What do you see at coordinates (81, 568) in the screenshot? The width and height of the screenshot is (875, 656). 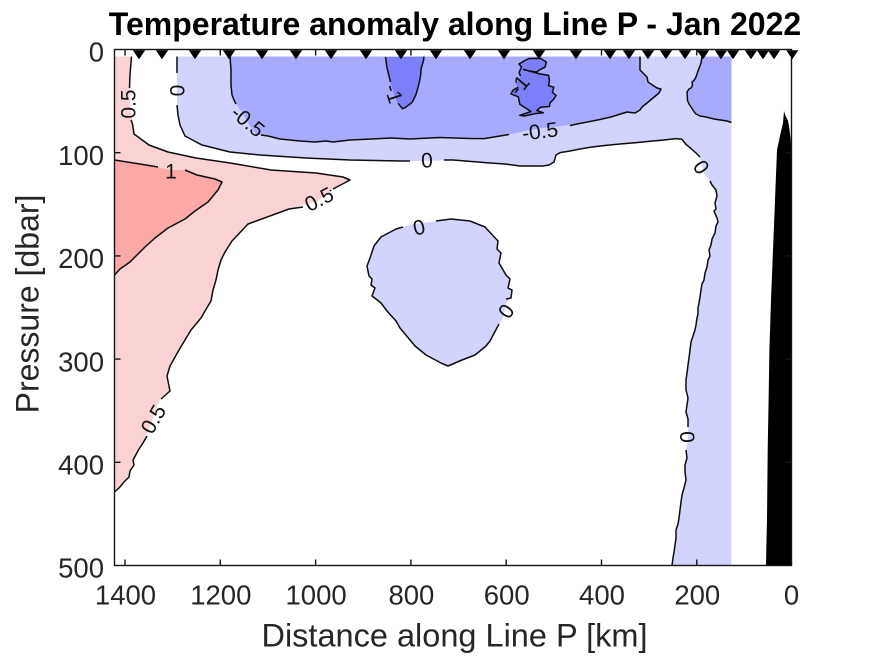 I see `svg-text: 500` at bounding box center [81, 568].